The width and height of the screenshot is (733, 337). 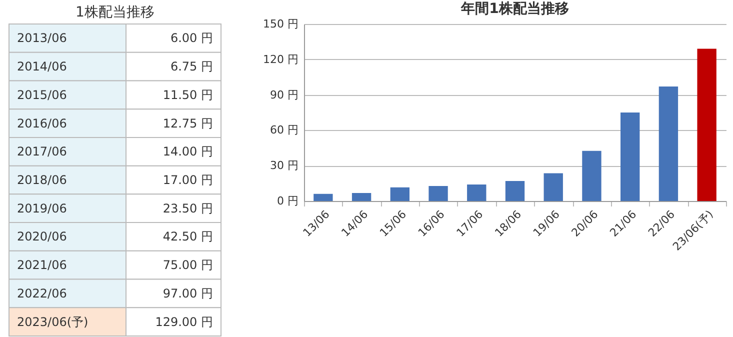 I want to click on text: 6.00 円, so click(x=191, y=38).